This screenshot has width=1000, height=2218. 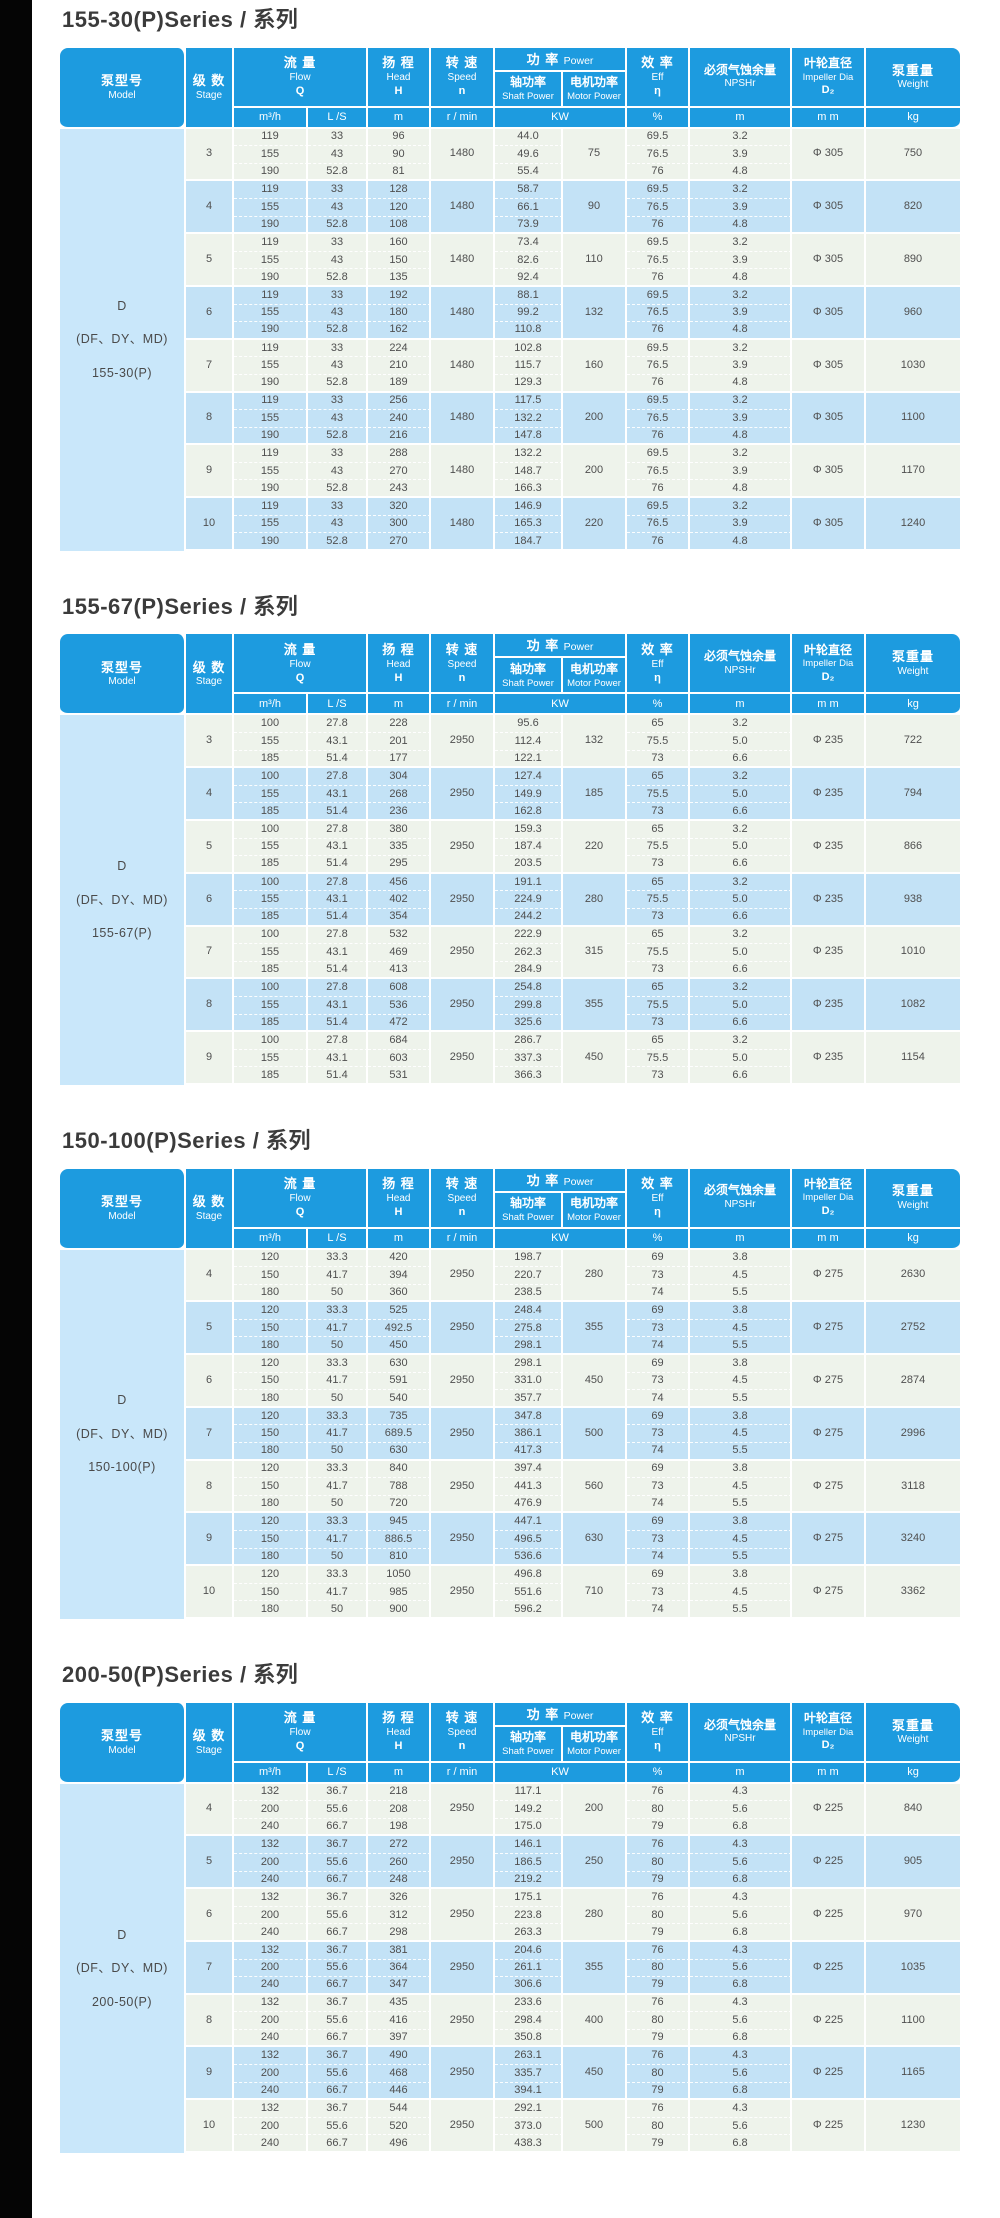 What do you see at coordinates (658, 1773) in the screenshot?
I see `eff-unit: %` at bounding box center [658, 1773].